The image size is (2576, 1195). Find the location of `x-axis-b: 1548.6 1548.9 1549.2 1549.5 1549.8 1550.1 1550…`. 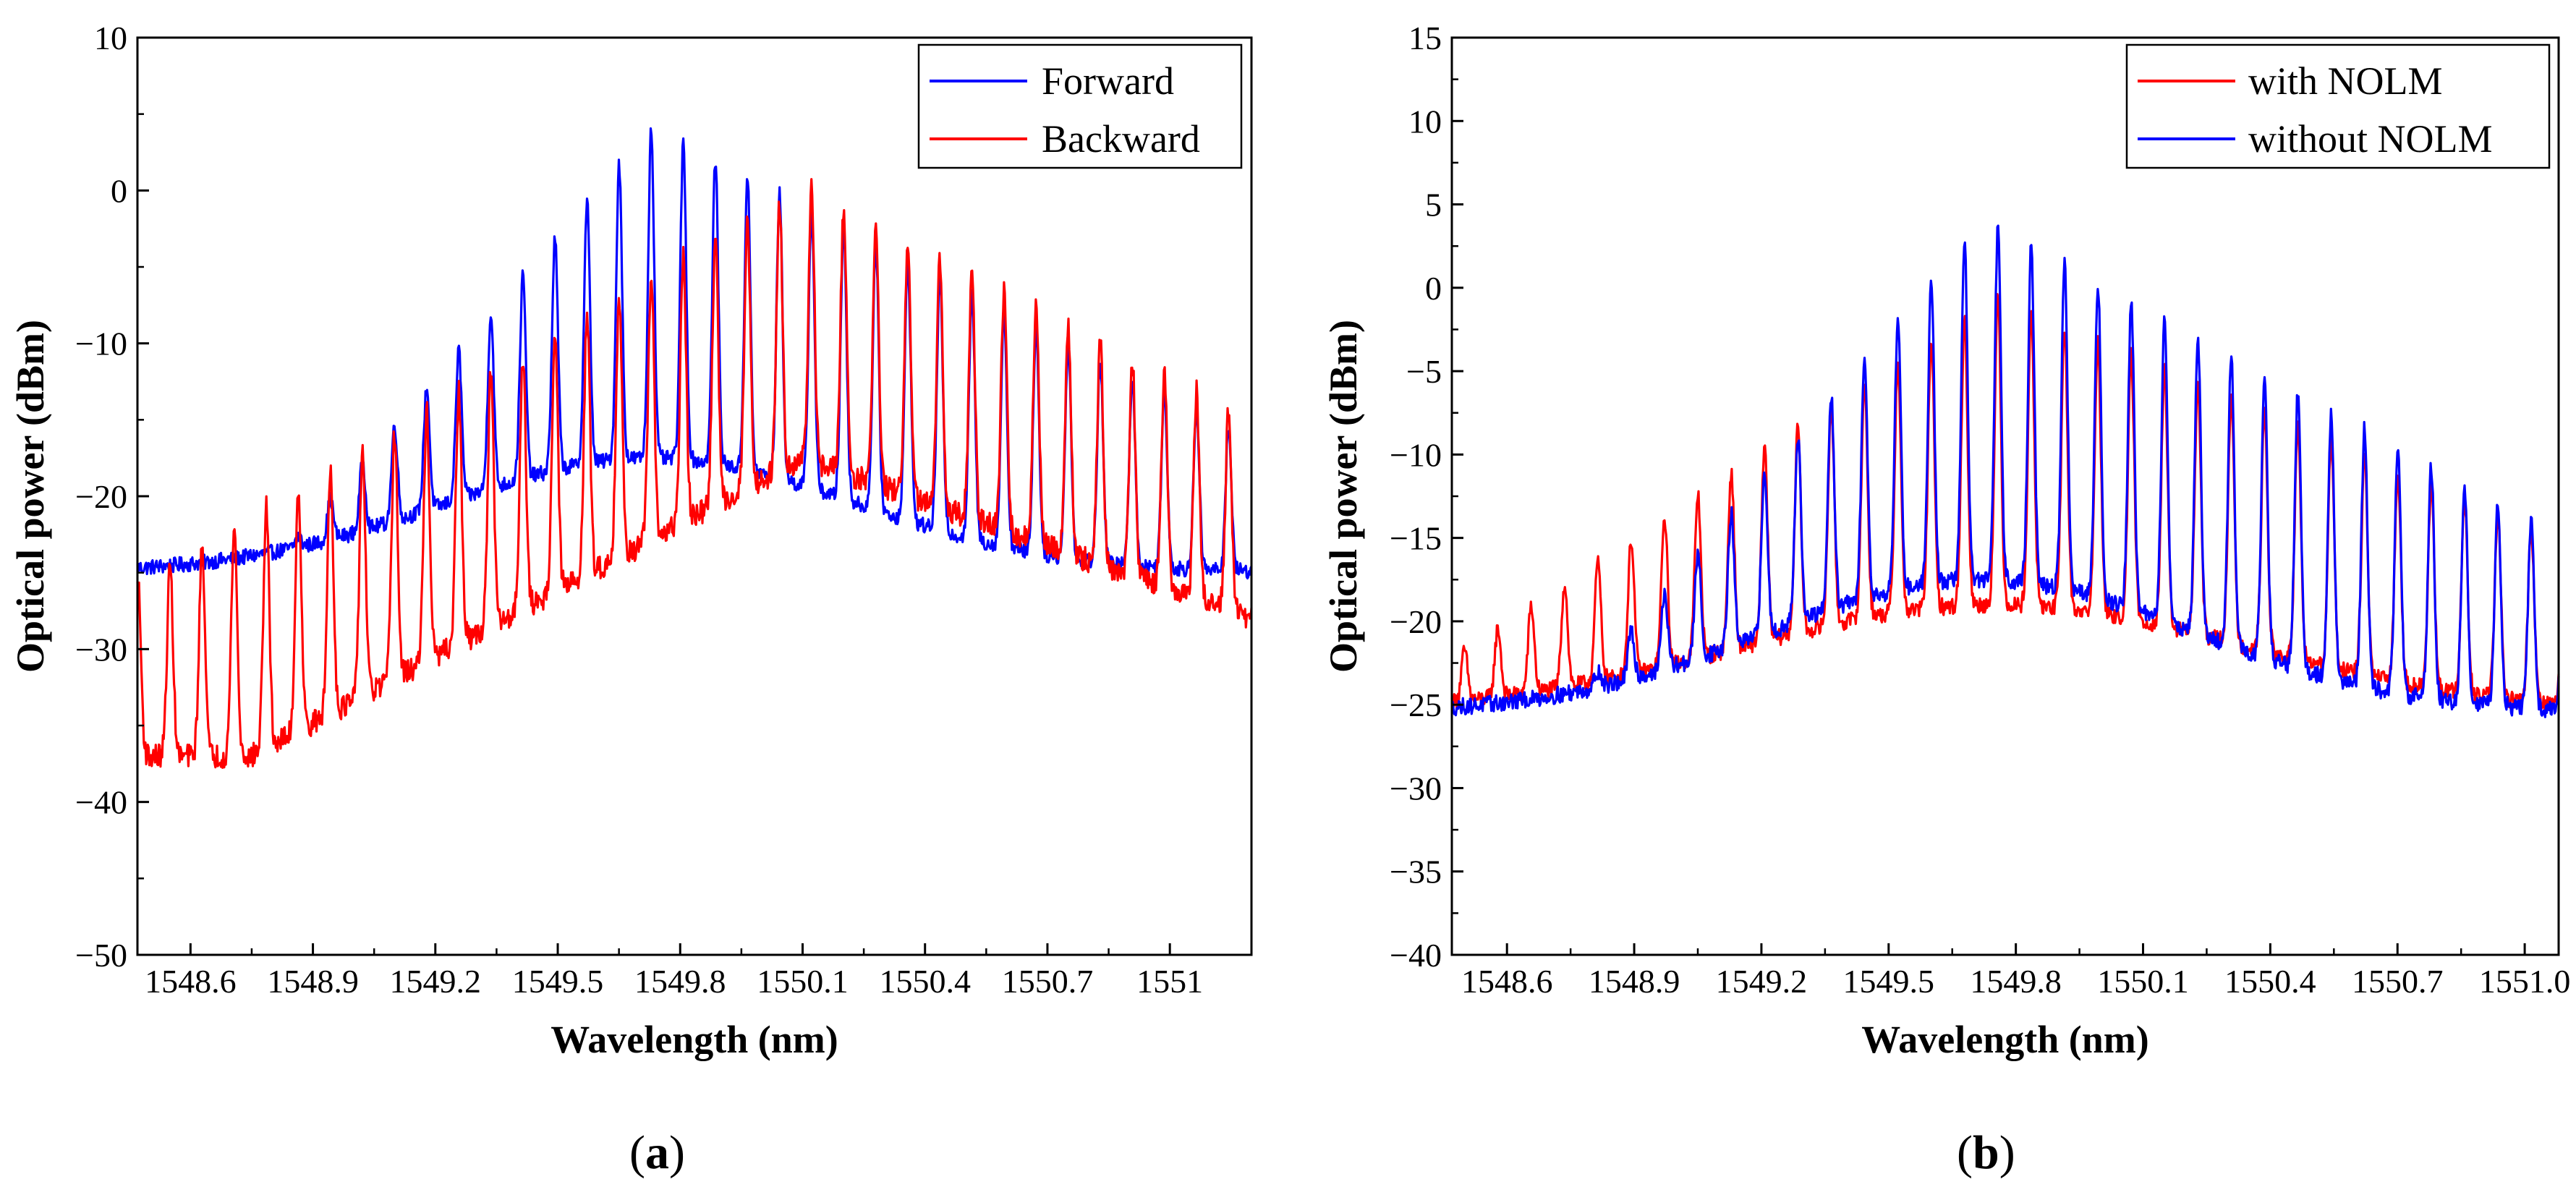

x-axis-b: 1548.6 1548.9 1549.2 1549.5 1549.8 1550.1 1550… is located at coordinates (2015, 971).